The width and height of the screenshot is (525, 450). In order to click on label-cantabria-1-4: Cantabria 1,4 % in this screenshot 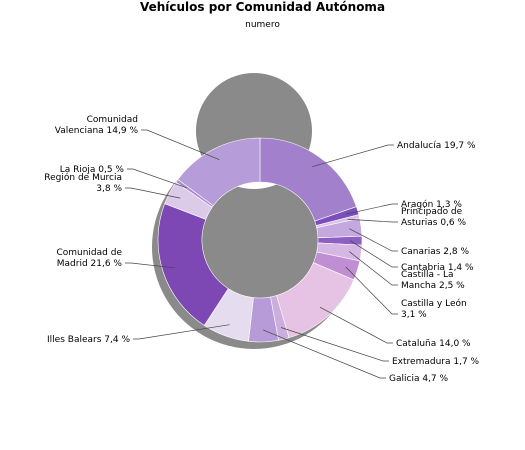, I will do `click(437, 268)`.